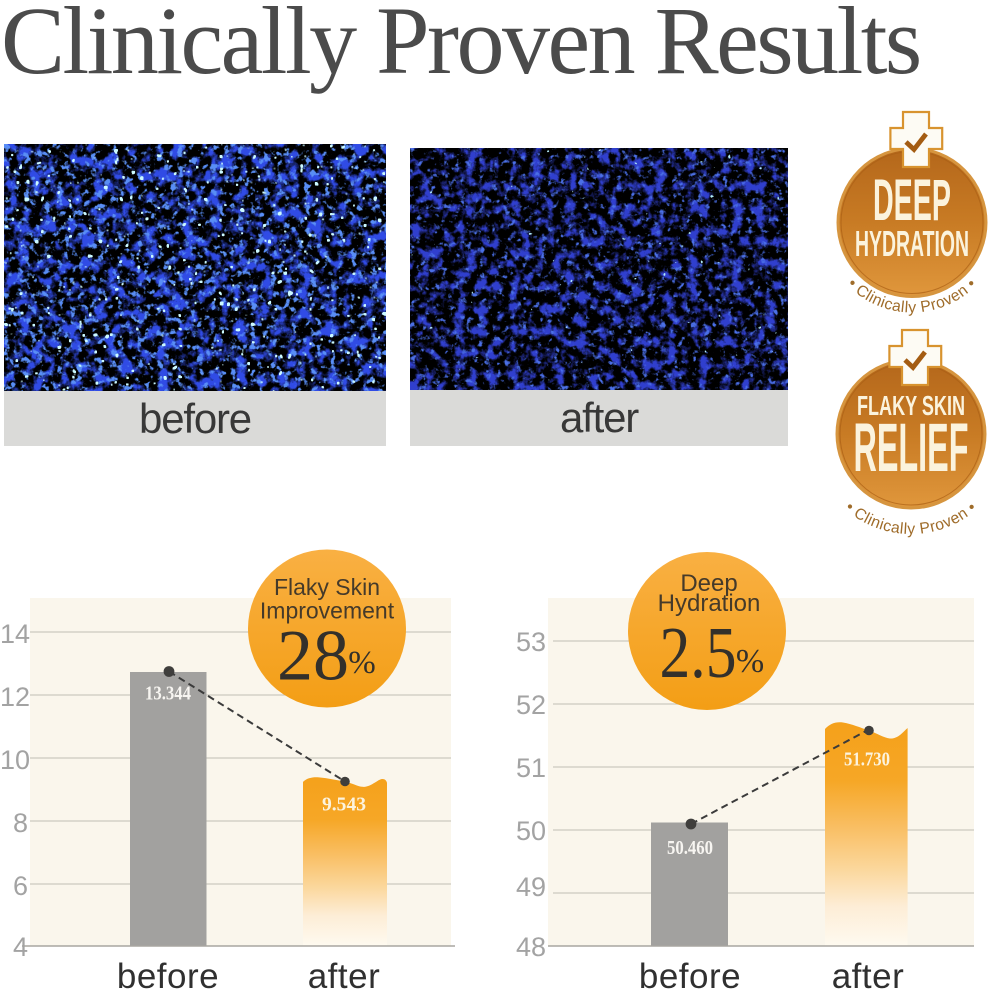 This screenshot has height=997, width=1000. I want to click on svg-text: 28, so click(313, 655).